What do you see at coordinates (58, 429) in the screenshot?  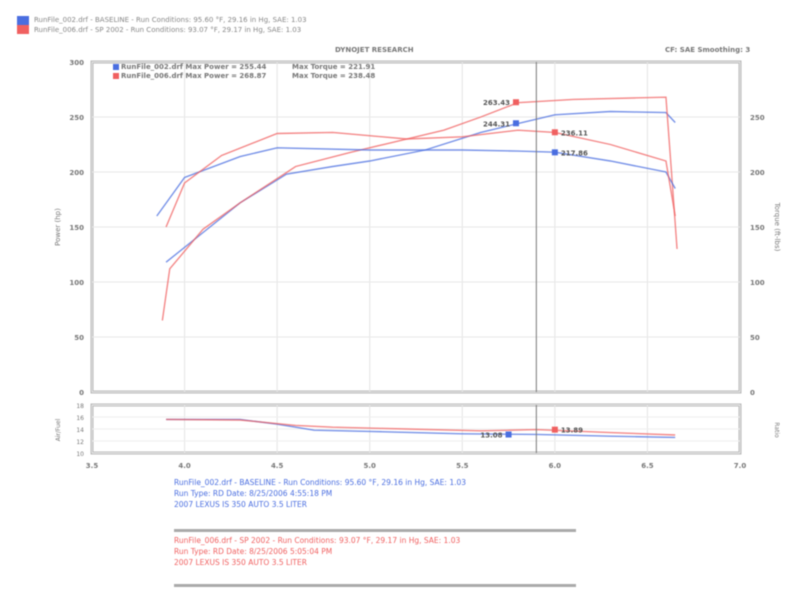 I see `afr-axis-label: Air/Fuel` at bounding box center [58, 429].